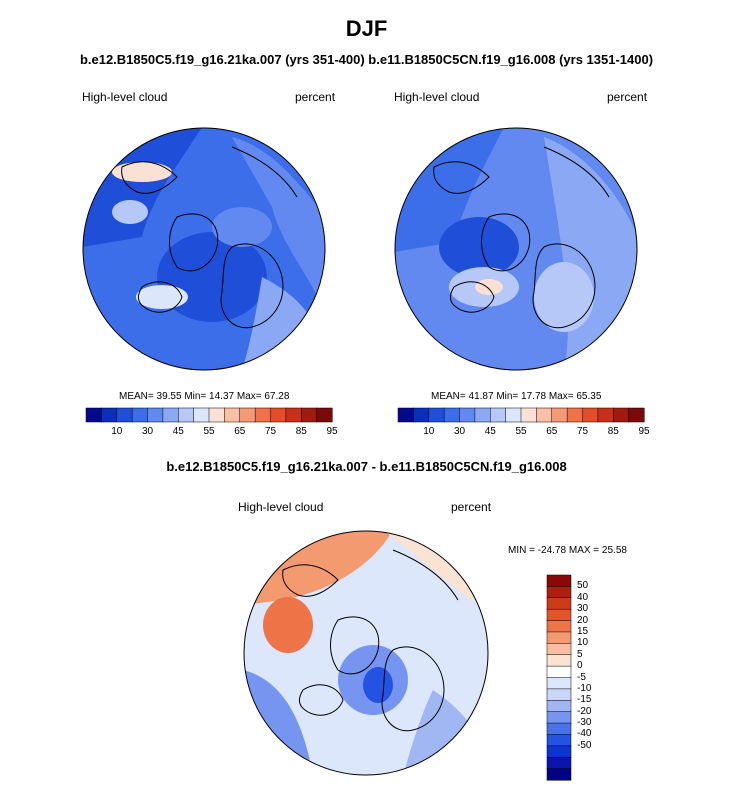 The width and height of the screenshot is (733, 788). I want to click on colorbar-tick-label: 0, so click(580, 666).